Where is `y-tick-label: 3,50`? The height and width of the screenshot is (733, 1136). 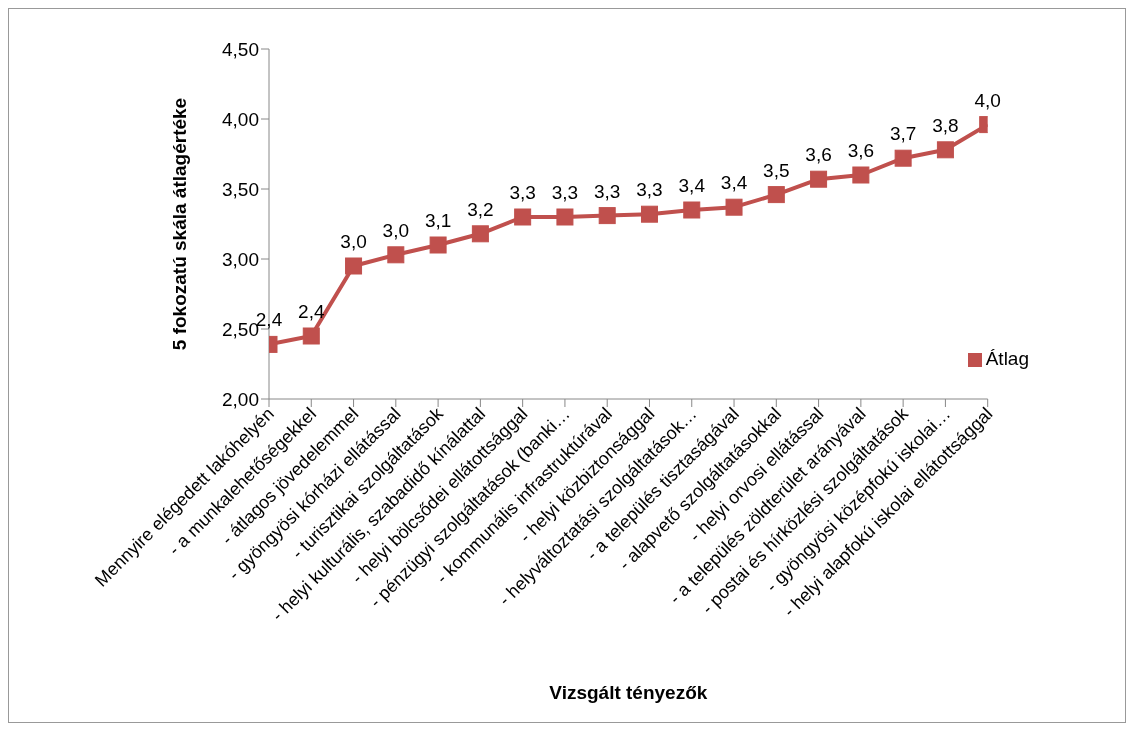
y-tick-label: 3,50 is located at coordinates (240, 189).